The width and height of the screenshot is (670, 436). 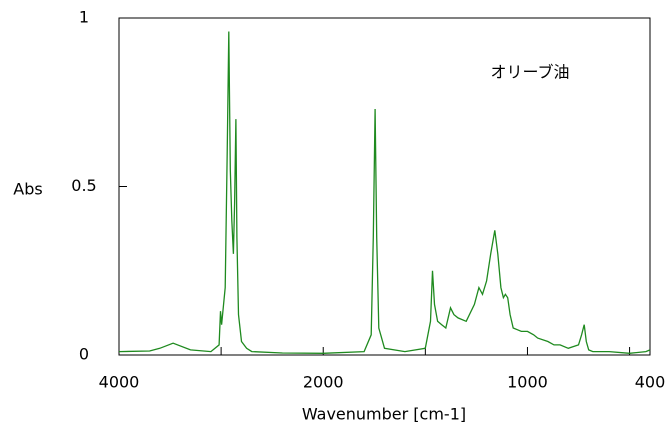 I want to click on y-axis-label: Abs, so click(x=27, y=189).